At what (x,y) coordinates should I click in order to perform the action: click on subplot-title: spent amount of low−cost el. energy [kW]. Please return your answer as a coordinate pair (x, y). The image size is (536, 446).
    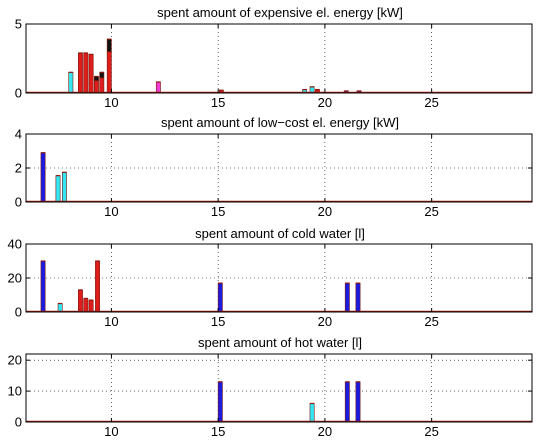
    Looking at the image, I should click on (280, 122).